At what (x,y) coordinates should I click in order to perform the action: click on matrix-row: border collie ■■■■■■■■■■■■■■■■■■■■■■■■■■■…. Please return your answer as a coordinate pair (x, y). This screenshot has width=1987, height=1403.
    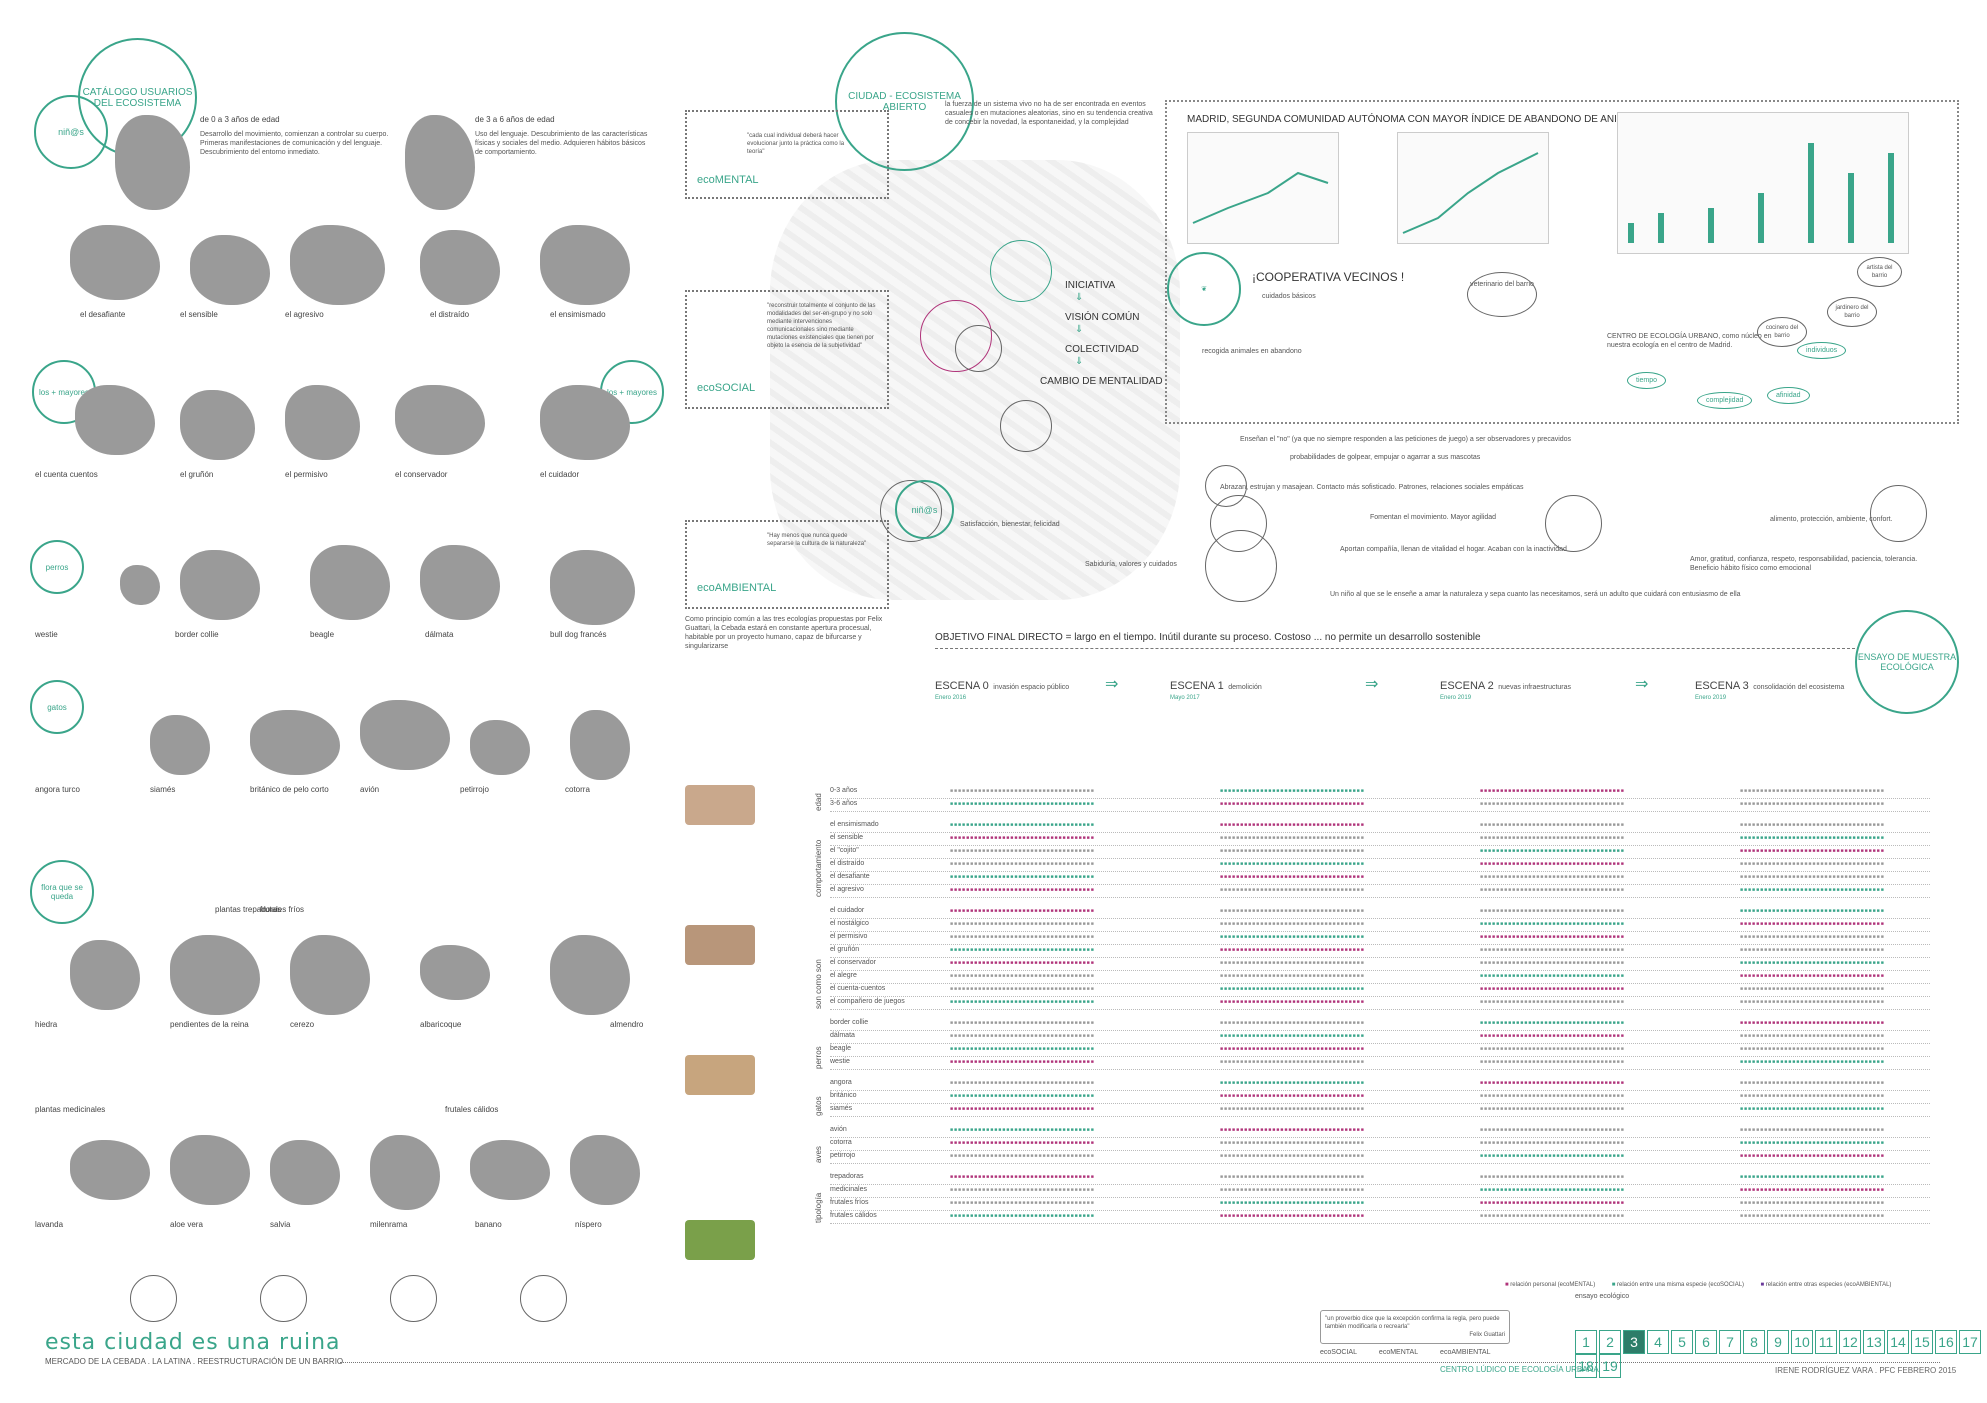
    Looking at the image, I should click on (1380, 1024).